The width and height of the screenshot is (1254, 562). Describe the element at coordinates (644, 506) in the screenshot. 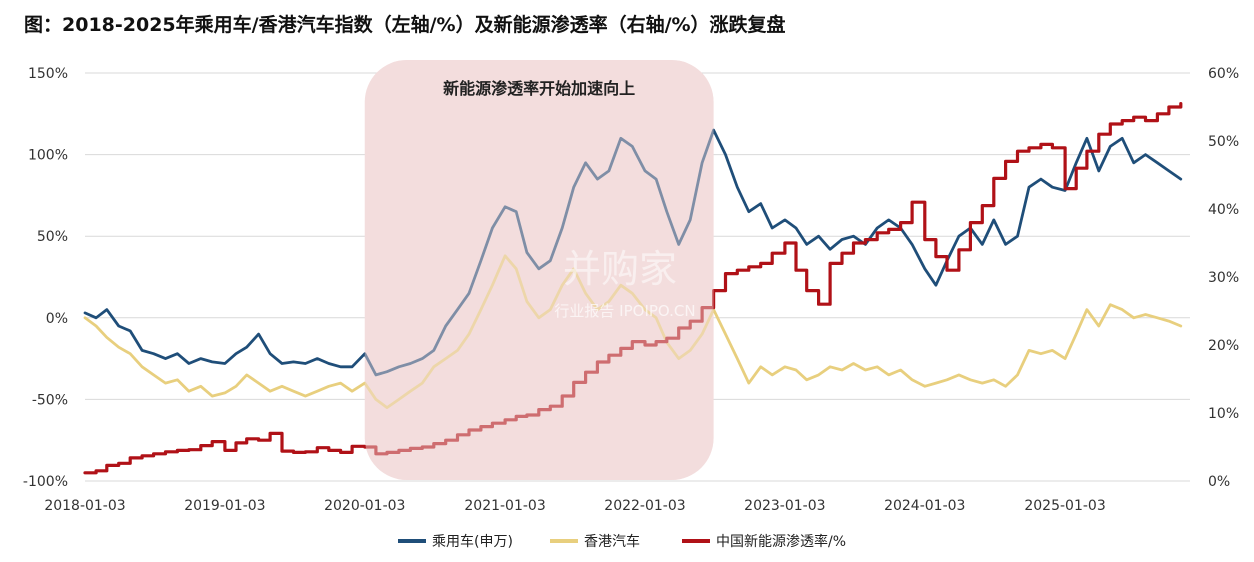

I see `x-tick-label: 2022-01-03` at that location.